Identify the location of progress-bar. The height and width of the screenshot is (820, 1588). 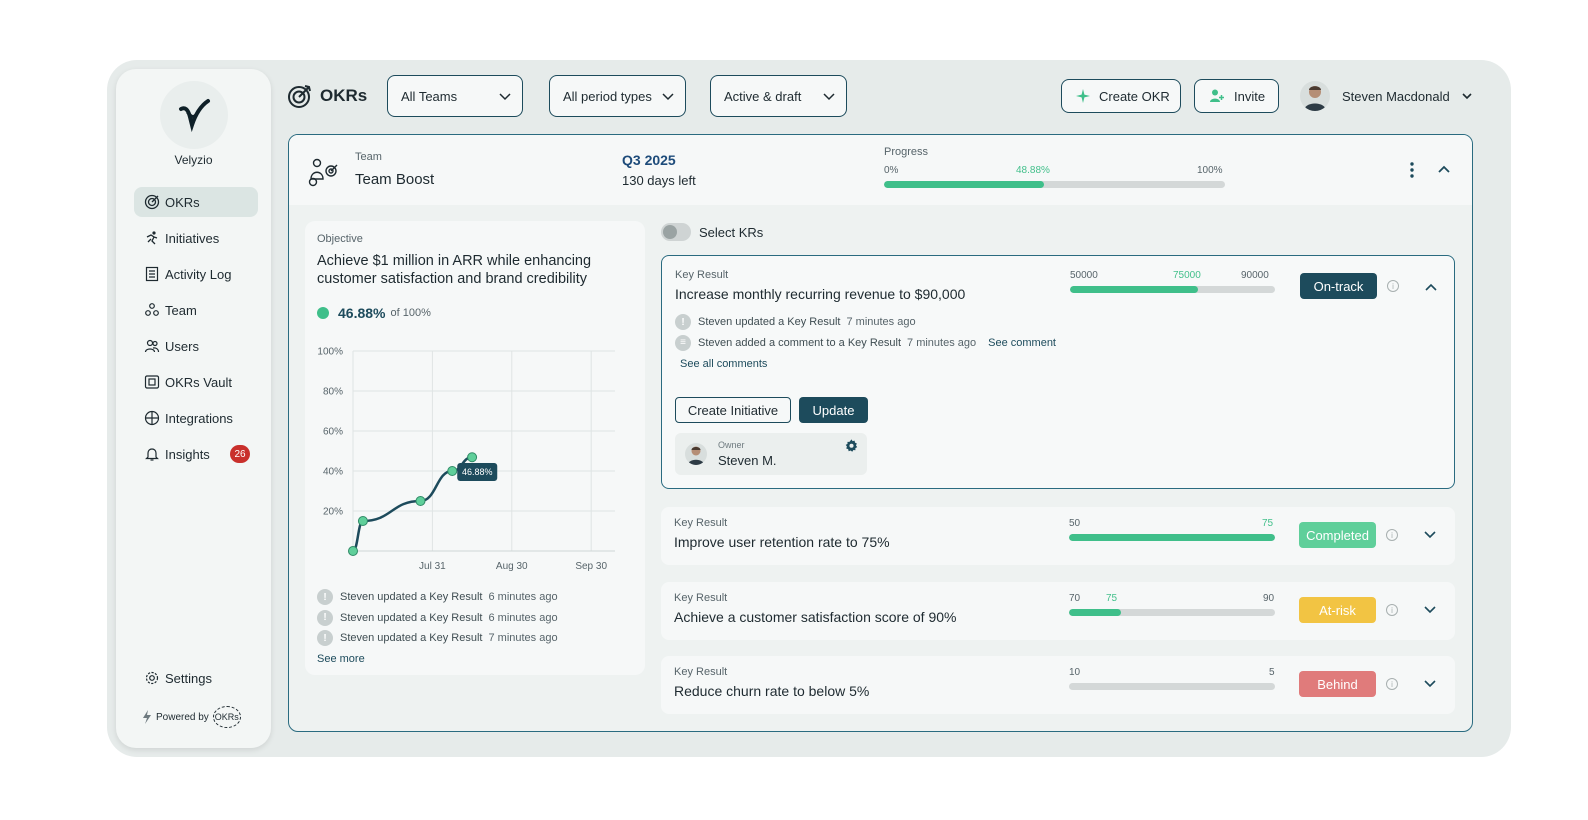
(1054, 184).